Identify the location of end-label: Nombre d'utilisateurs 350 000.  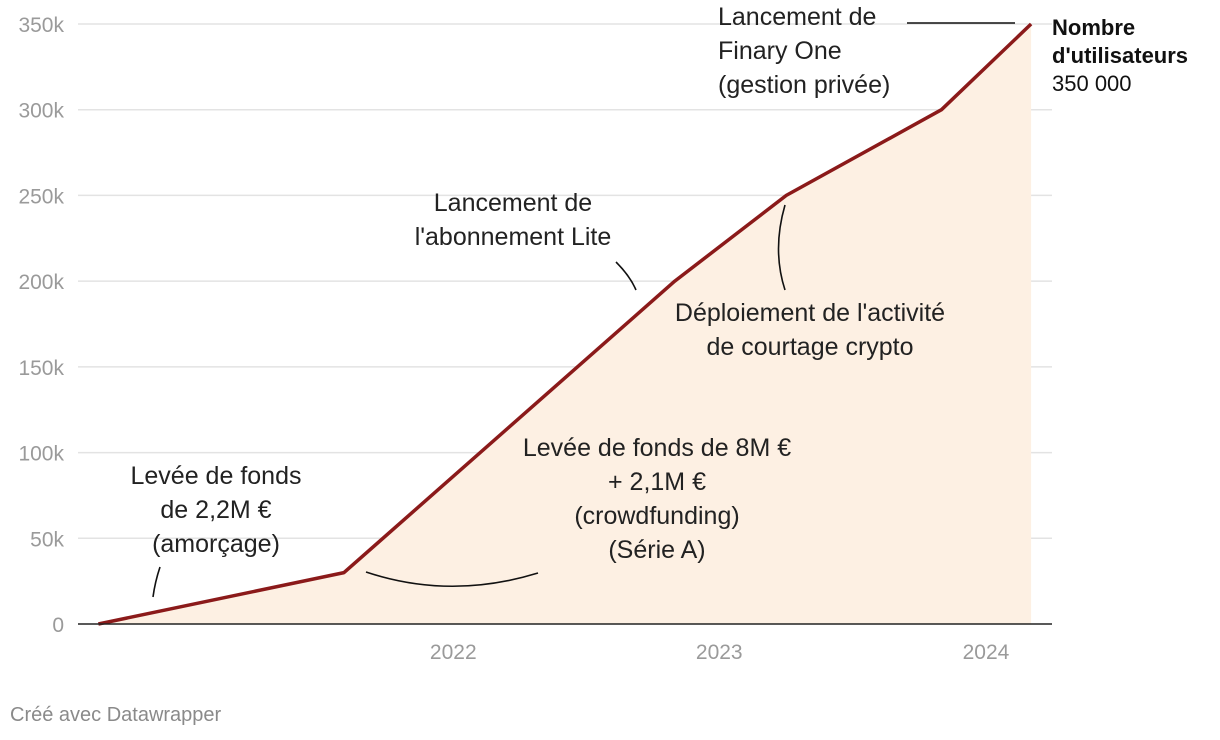
(1120, 55).